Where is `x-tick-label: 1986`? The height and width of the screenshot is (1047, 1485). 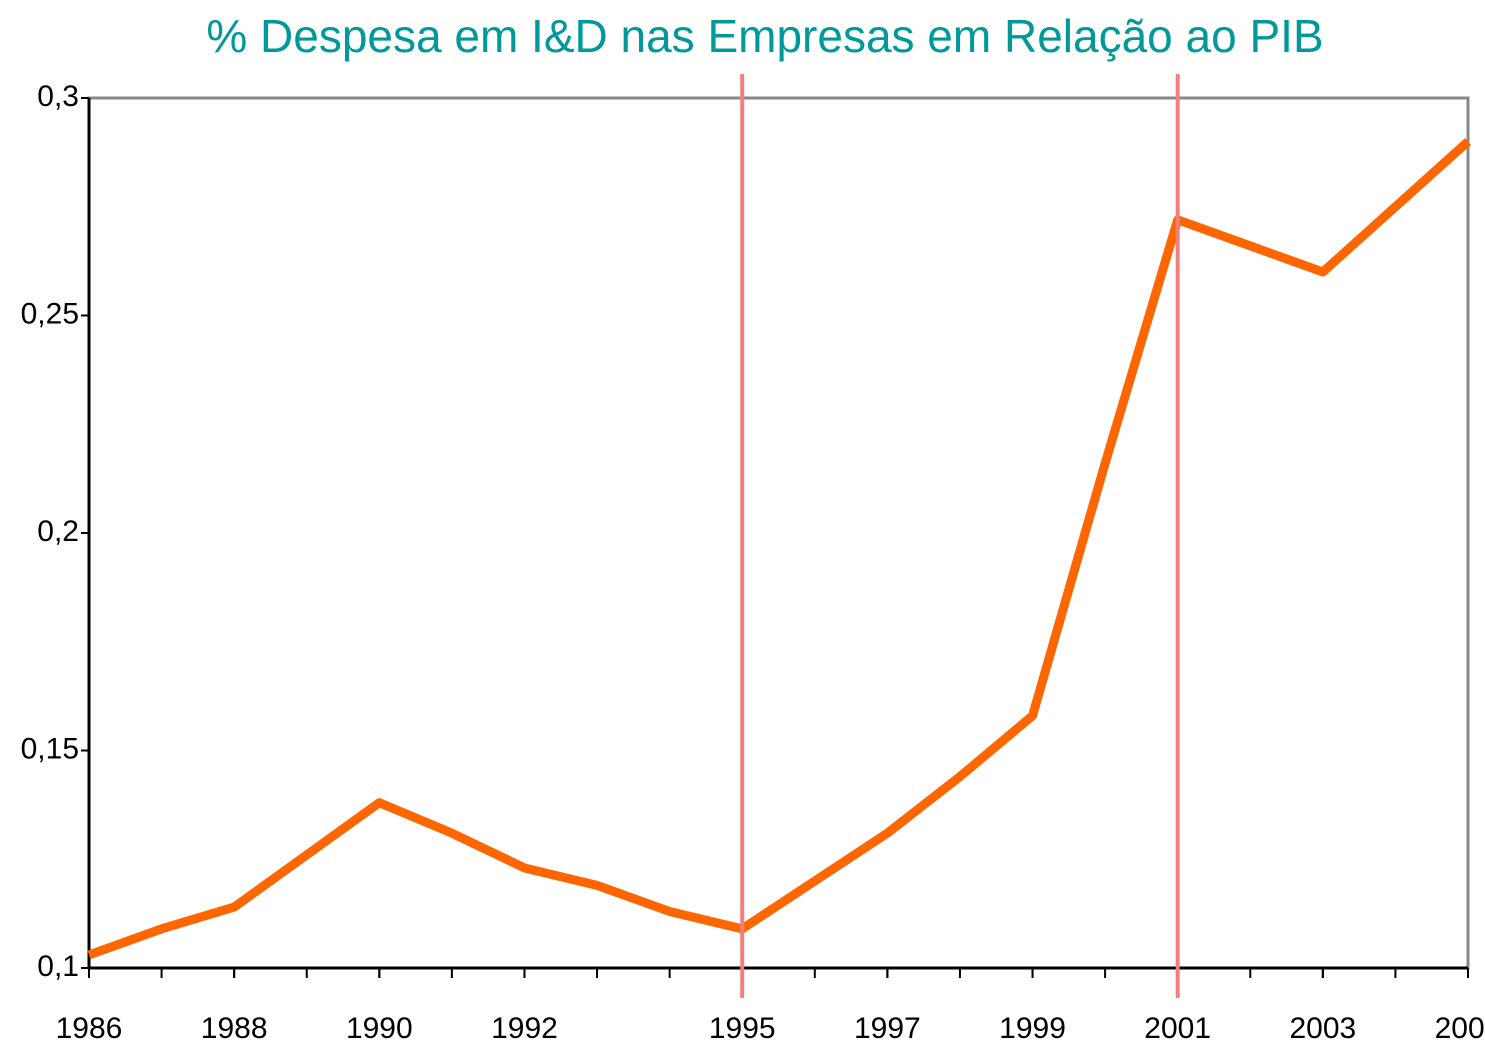
x-tick-label: 1986 is located at coordinates (89, 1028).